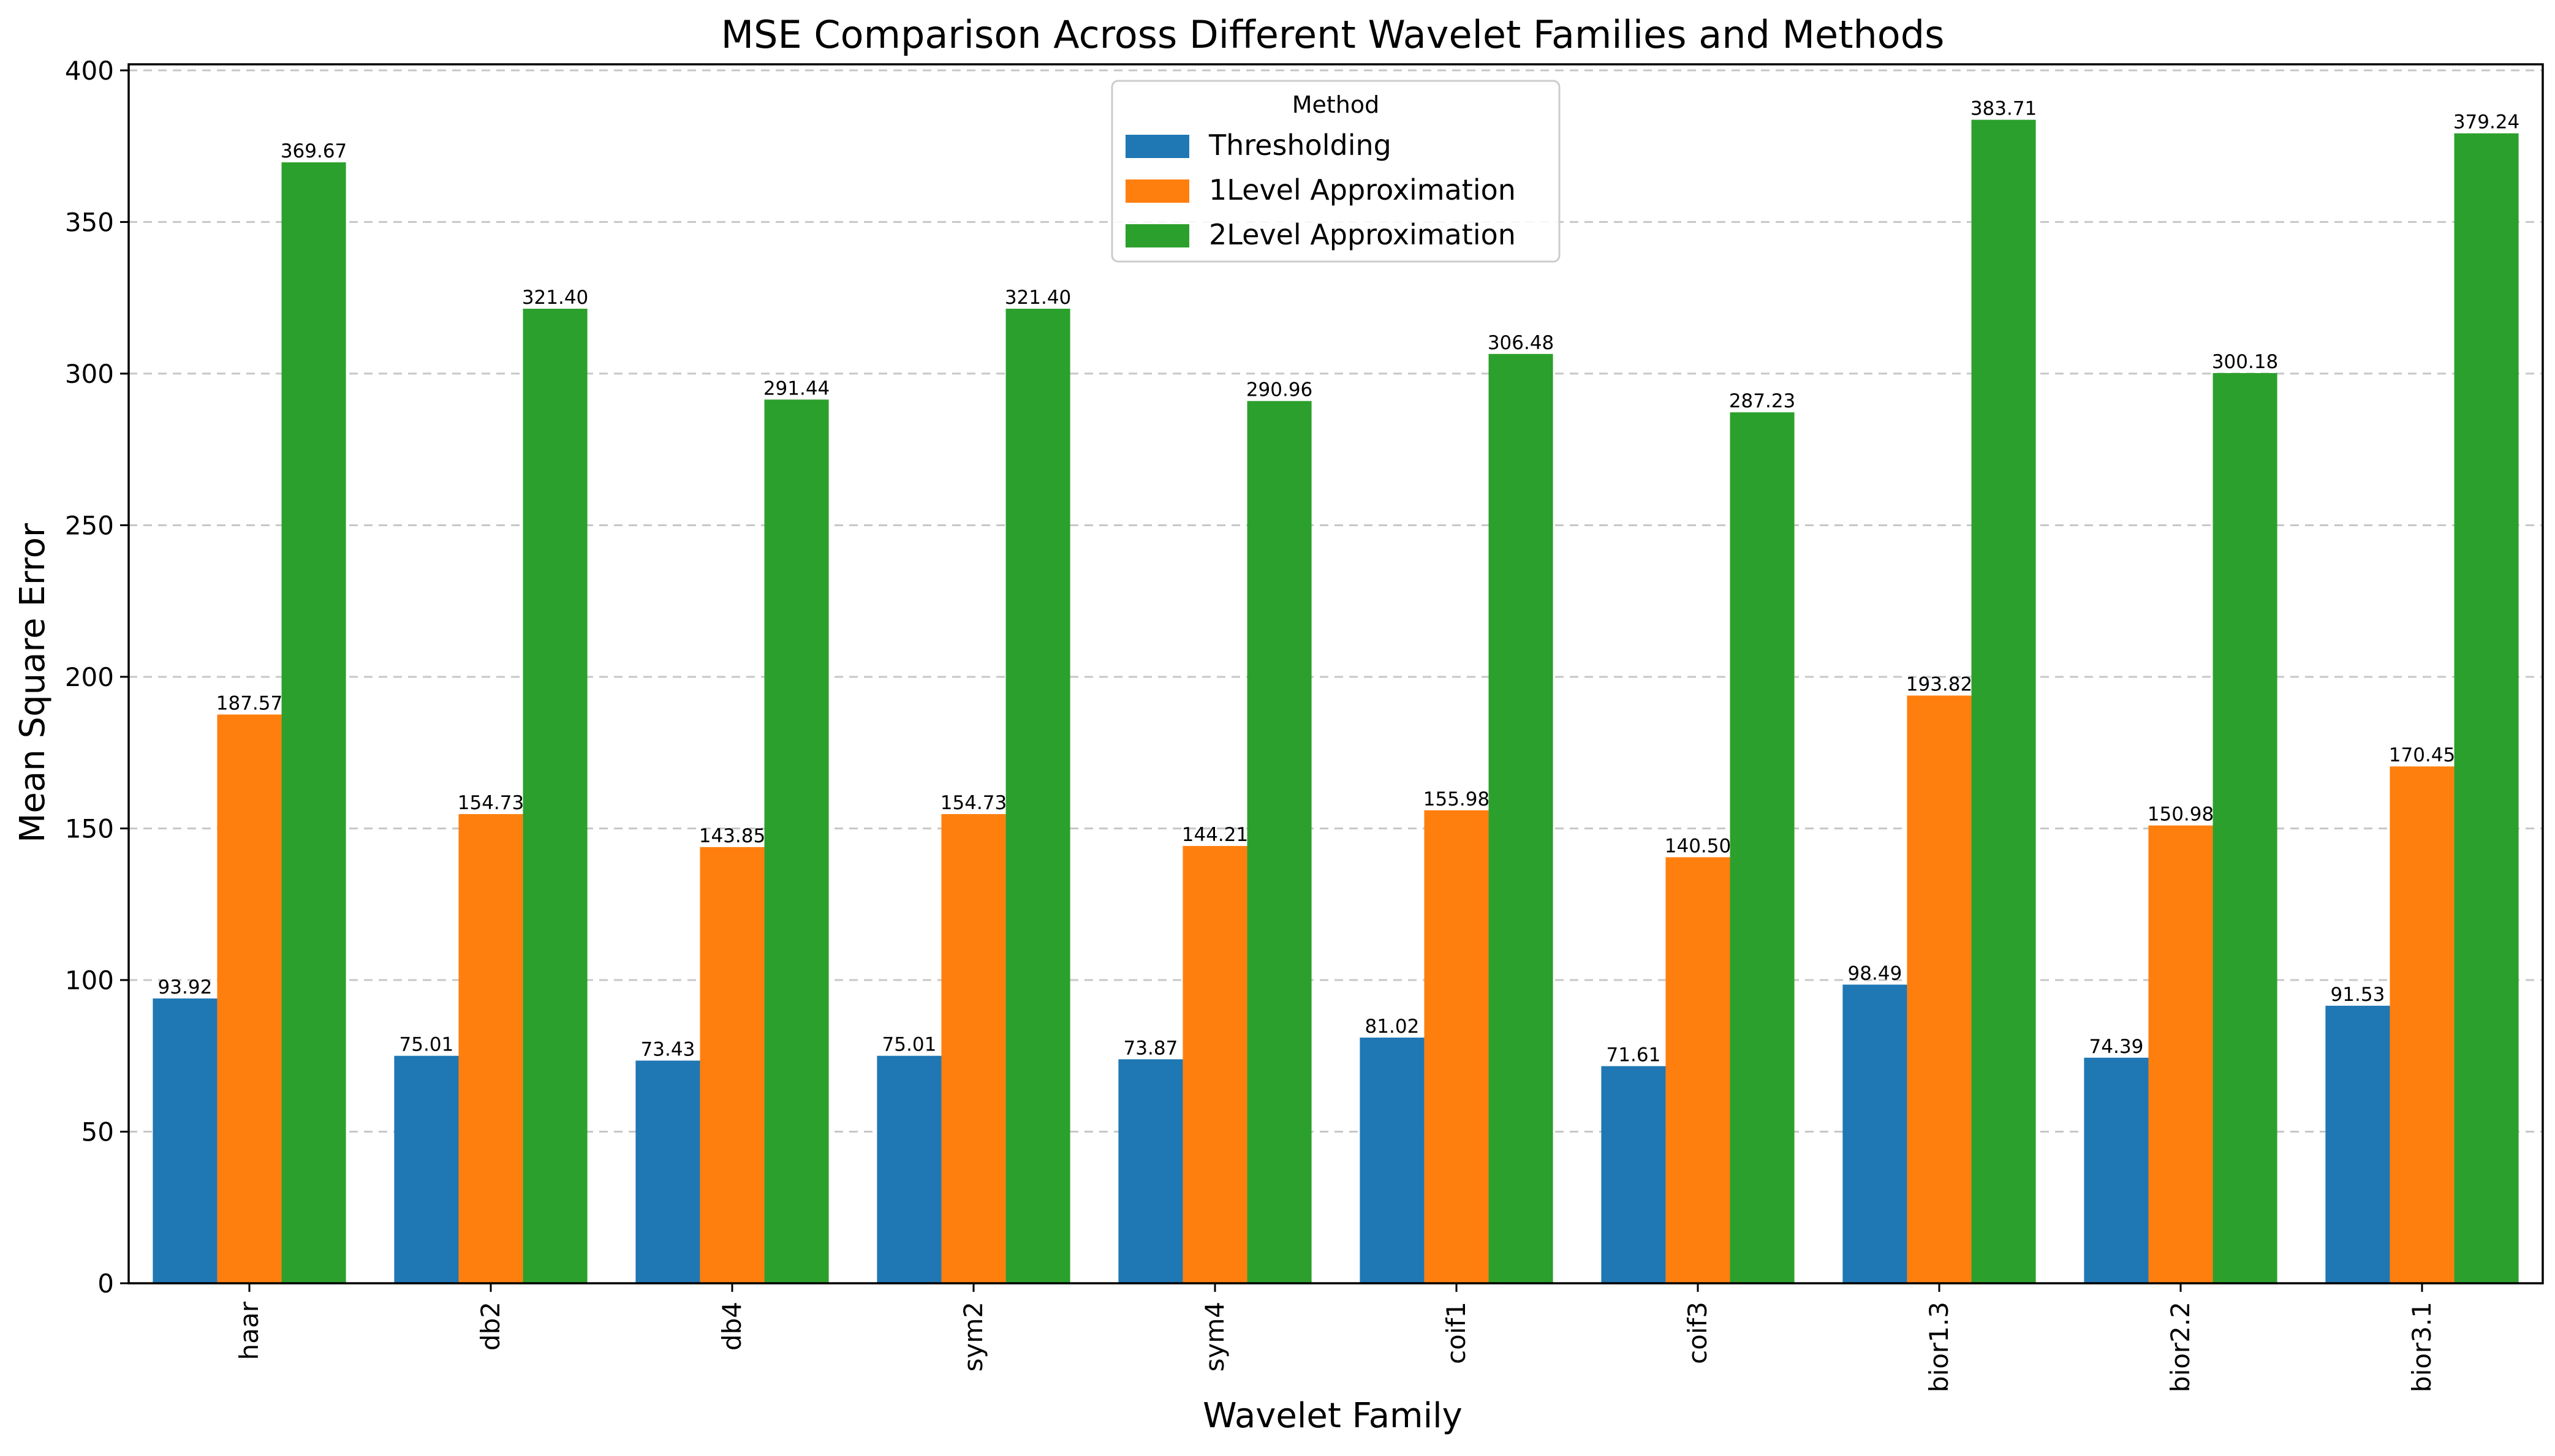  What do you see at coordinates (105, 1284) in the screenshot?
I see `y-tick-label: 0` at bounding box center [105, 1284].